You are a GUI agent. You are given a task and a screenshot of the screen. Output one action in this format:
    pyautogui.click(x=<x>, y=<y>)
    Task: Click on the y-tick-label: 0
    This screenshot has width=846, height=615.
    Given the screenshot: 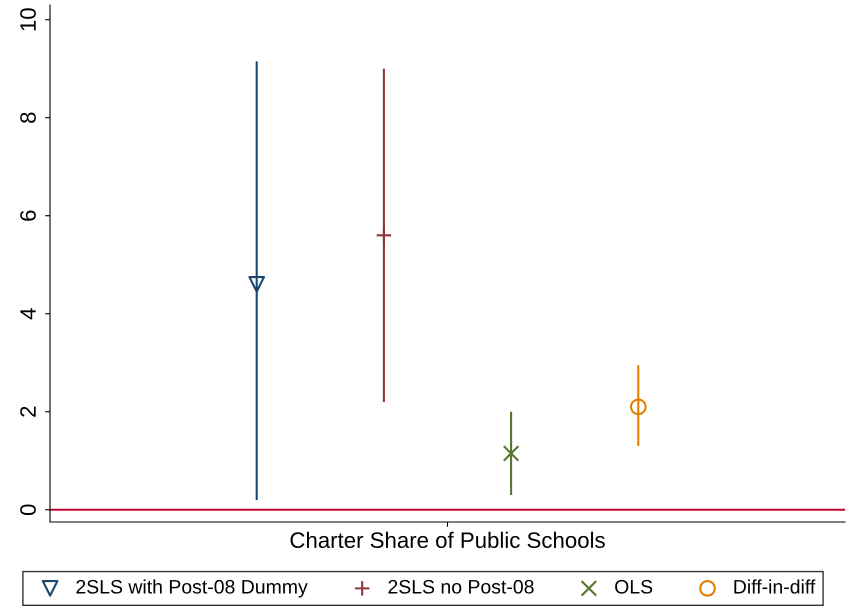 What is the action you would take?
    pyautogui.click(x=28, y=510)
    